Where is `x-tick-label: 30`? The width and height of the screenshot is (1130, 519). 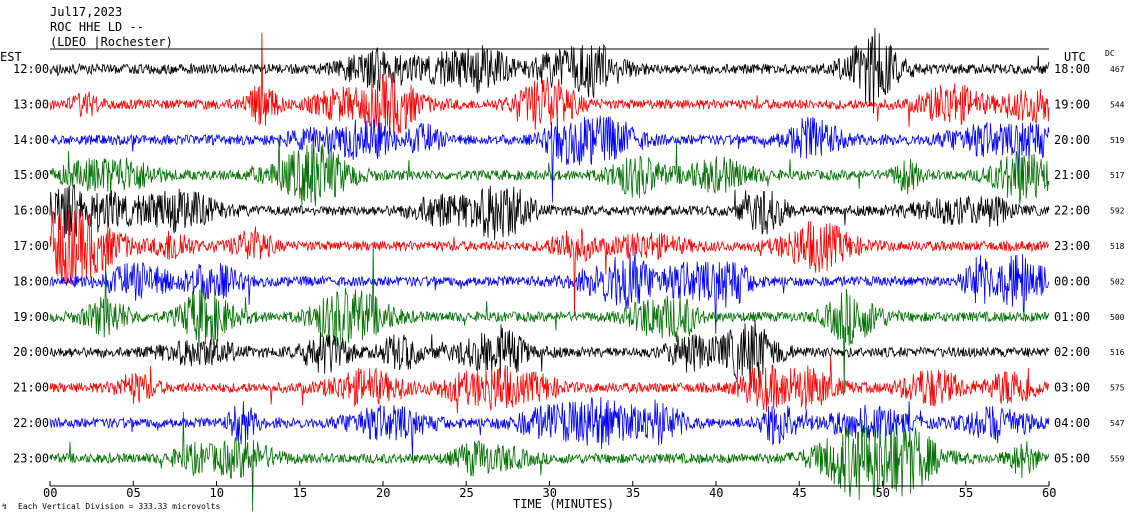 x-tick-label: 30 is located at coordinates (550, 493).